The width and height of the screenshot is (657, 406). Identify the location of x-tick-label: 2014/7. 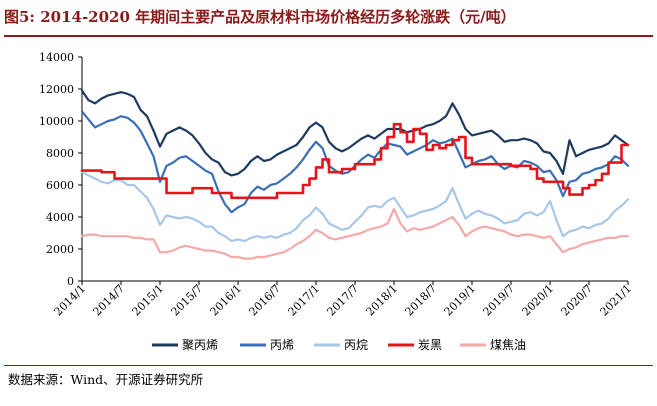
(109, 300).